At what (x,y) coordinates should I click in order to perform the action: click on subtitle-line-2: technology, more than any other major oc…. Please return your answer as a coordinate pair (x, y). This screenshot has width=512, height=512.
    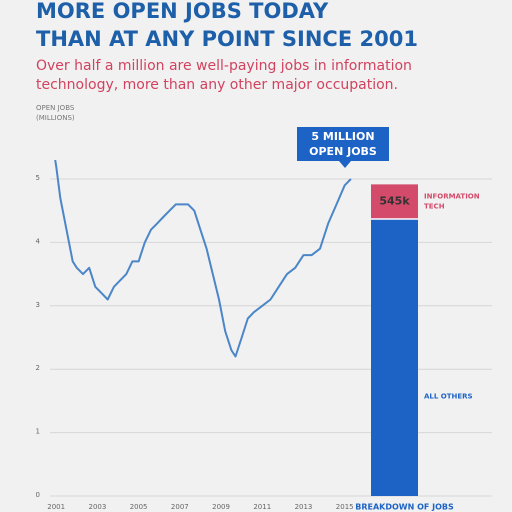
    Looking at the image, I should click on (217, 85).